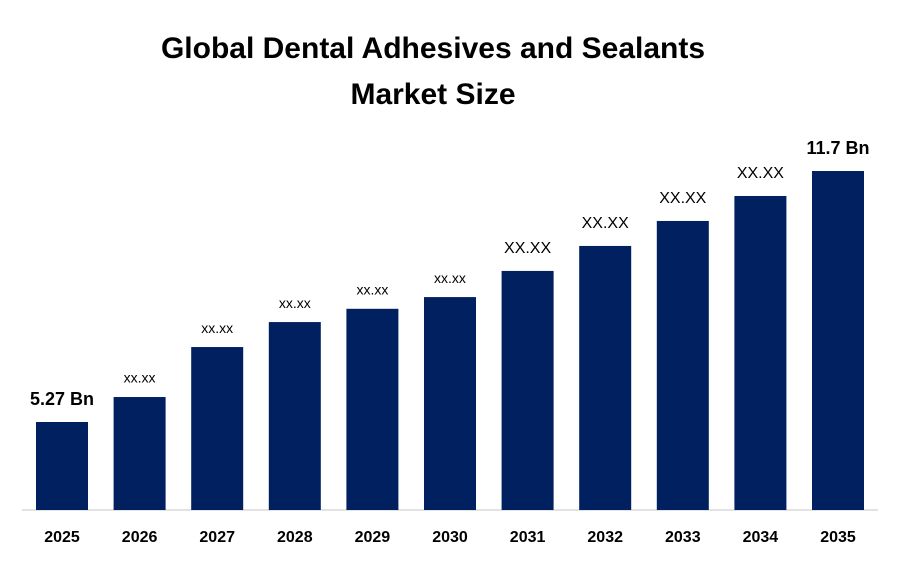 The image size is (900, 563). What do you see at coordinates (605, 537) in the screenshot?
I see `x-tick-label: 2032` at bounding box center [605, 537].